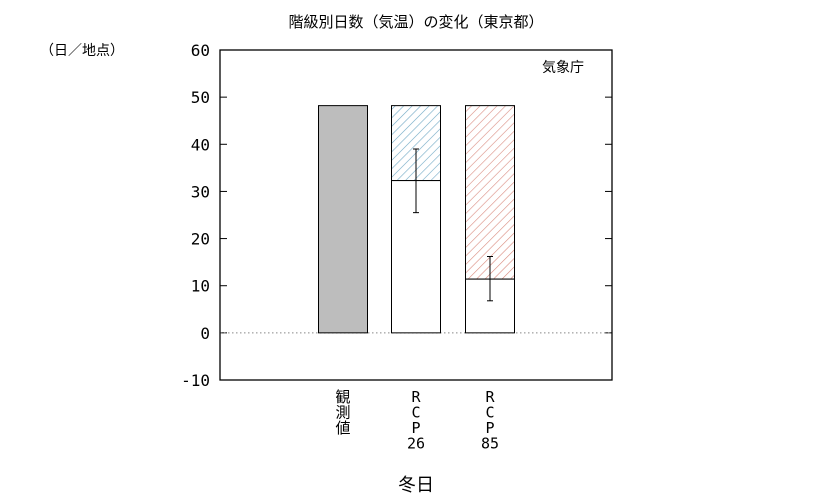  I want to click on x-category-label-obs: 値, so click(342, 428).